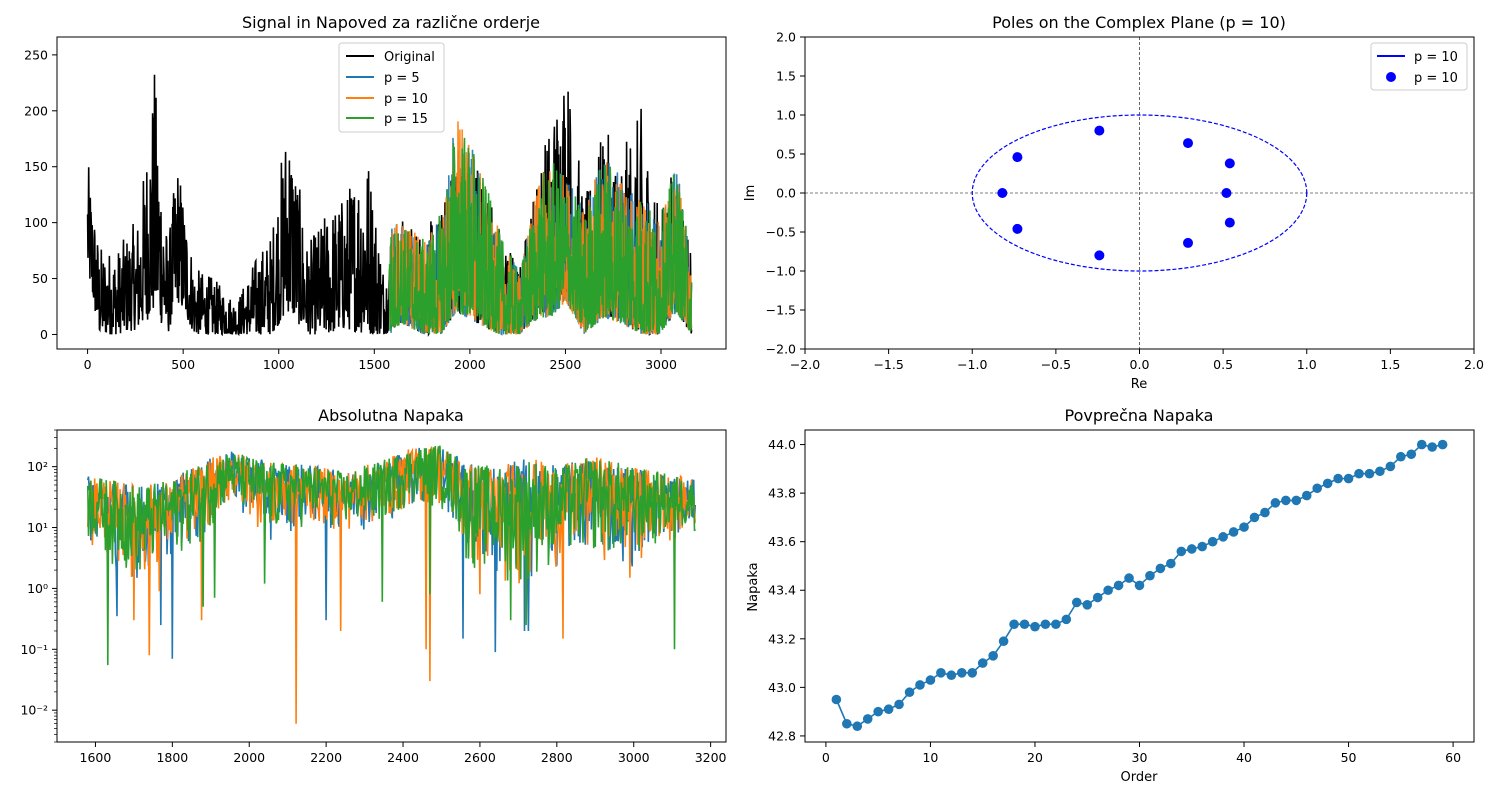 This screenshot has width=1500, height=804. I want to click on y-tick-label: 10², so click(37, 466).